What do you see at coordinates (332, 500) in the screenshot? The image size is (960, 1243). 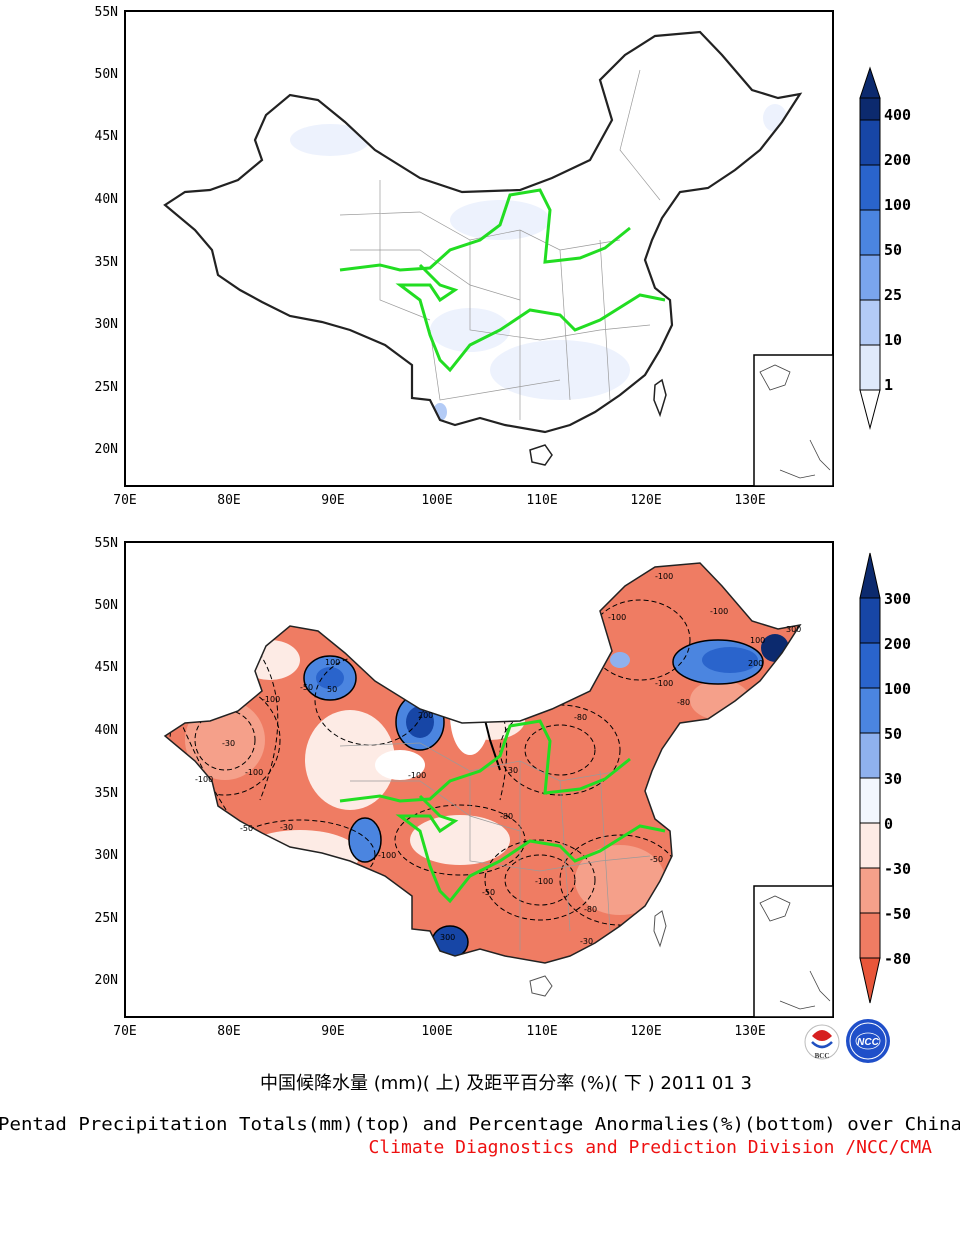 I see `top-lon-label: 90E` at bounding box center [332, 500].